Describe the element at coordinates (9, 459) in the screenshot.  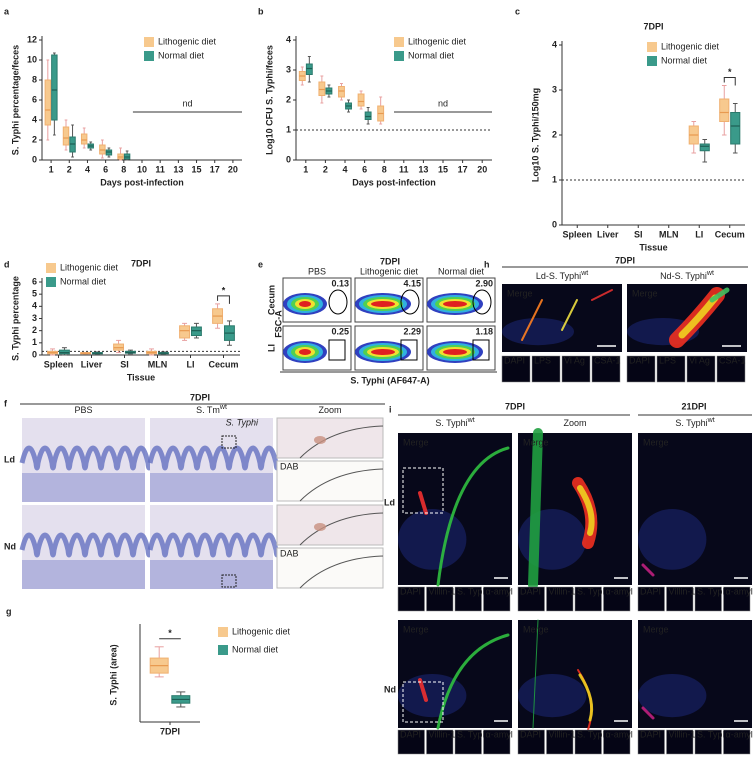
I see `row-label: Ld` at that location.